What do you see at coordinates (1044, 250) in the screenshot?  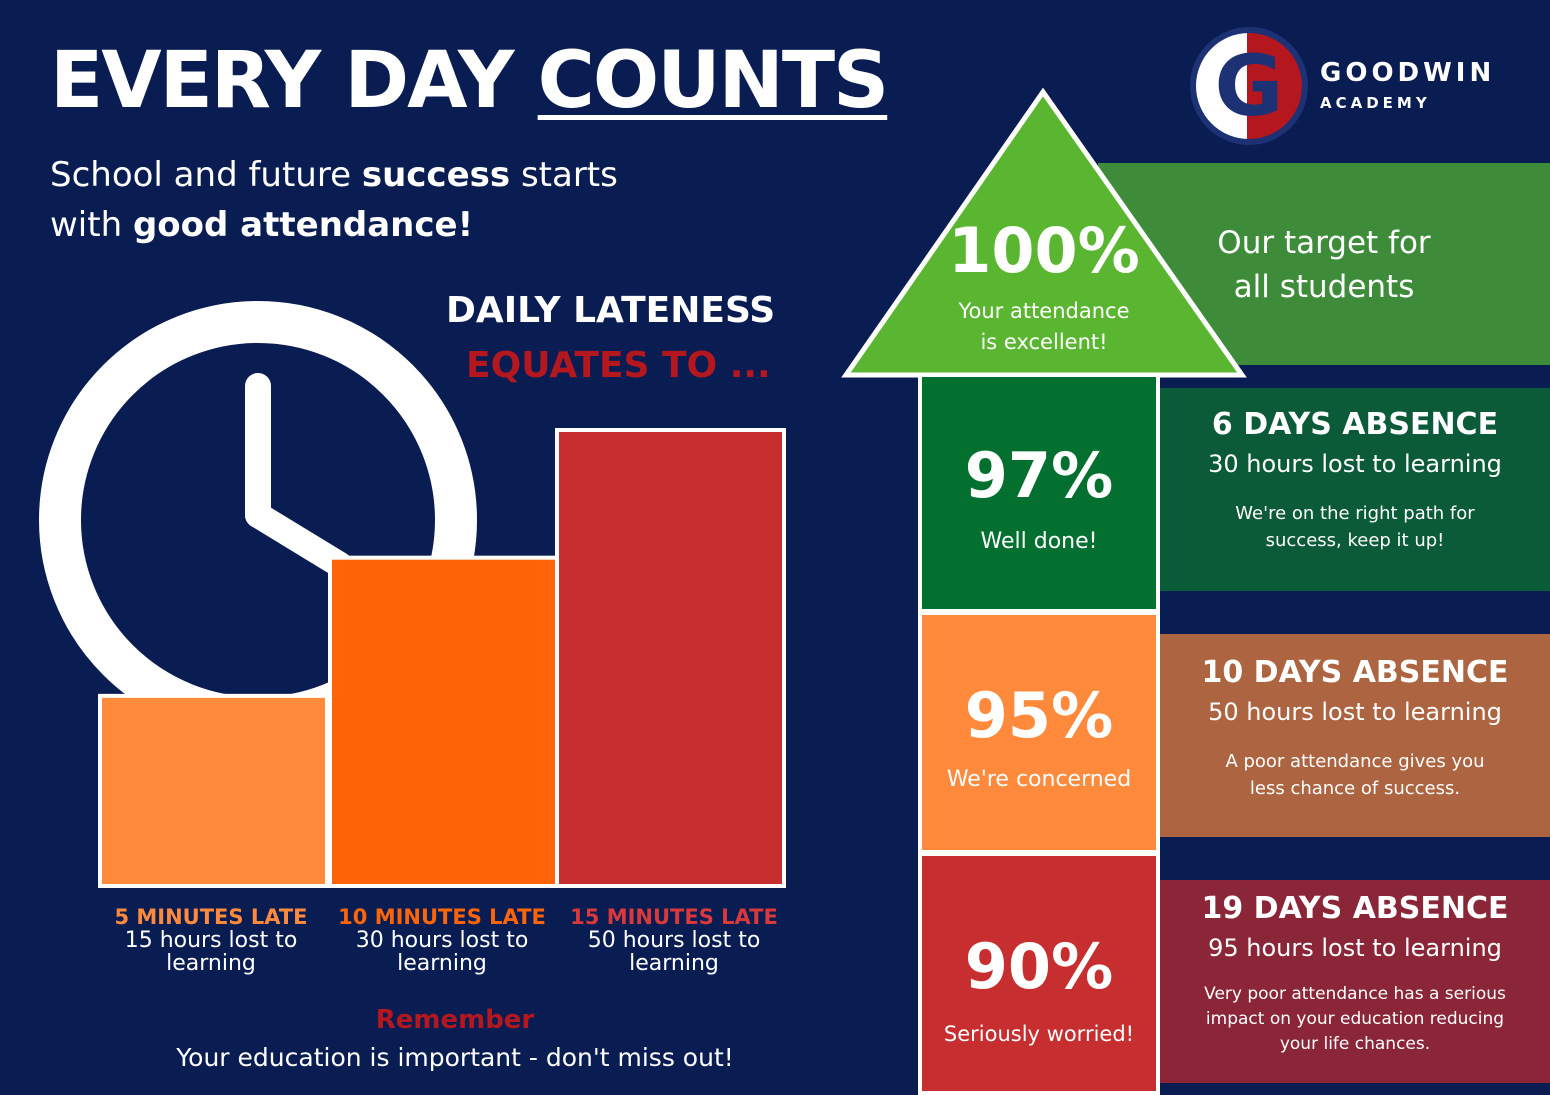 I see `tier-percent: 100%` at bounding box center [1044, 250].